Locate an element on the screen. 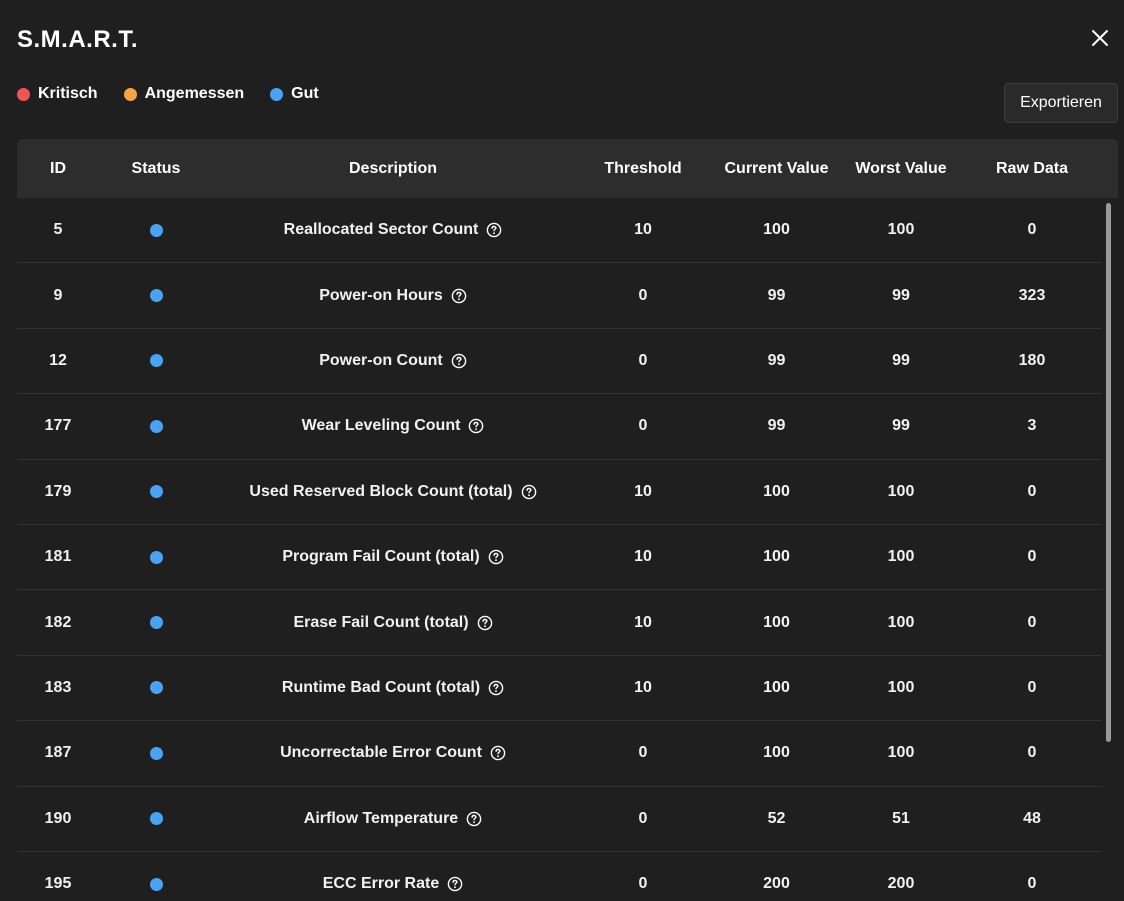  table-row: 12 Power-on Count 0 99 99 180 is located at coordinates (559, 362).